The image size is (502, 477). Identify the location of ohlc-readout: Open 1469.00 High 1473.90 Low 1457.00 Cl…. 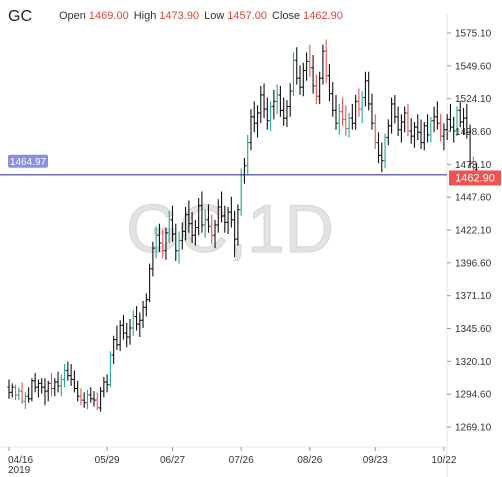
(203, 16).